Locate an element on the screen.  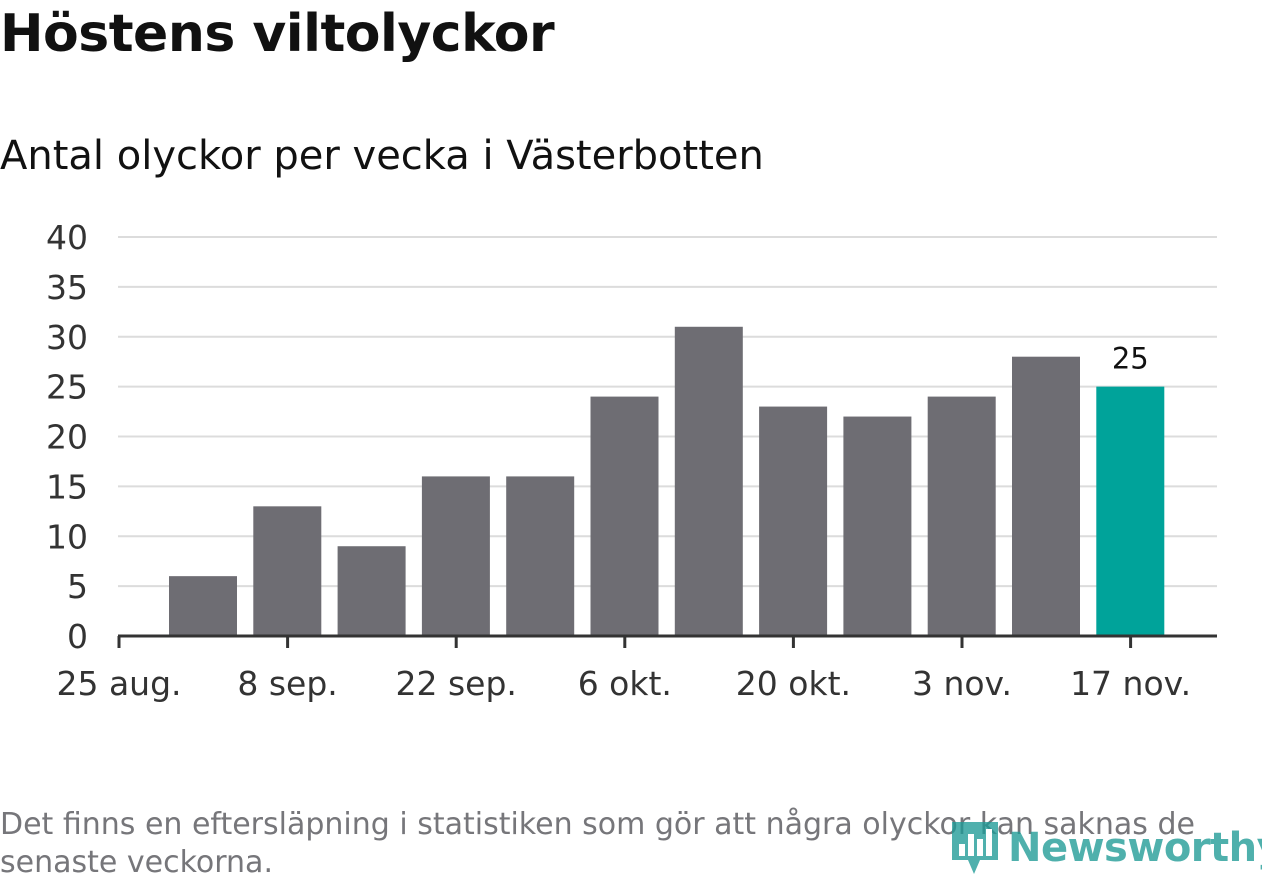
bar-chart-pin-icon is located at coordinates (975, 848).